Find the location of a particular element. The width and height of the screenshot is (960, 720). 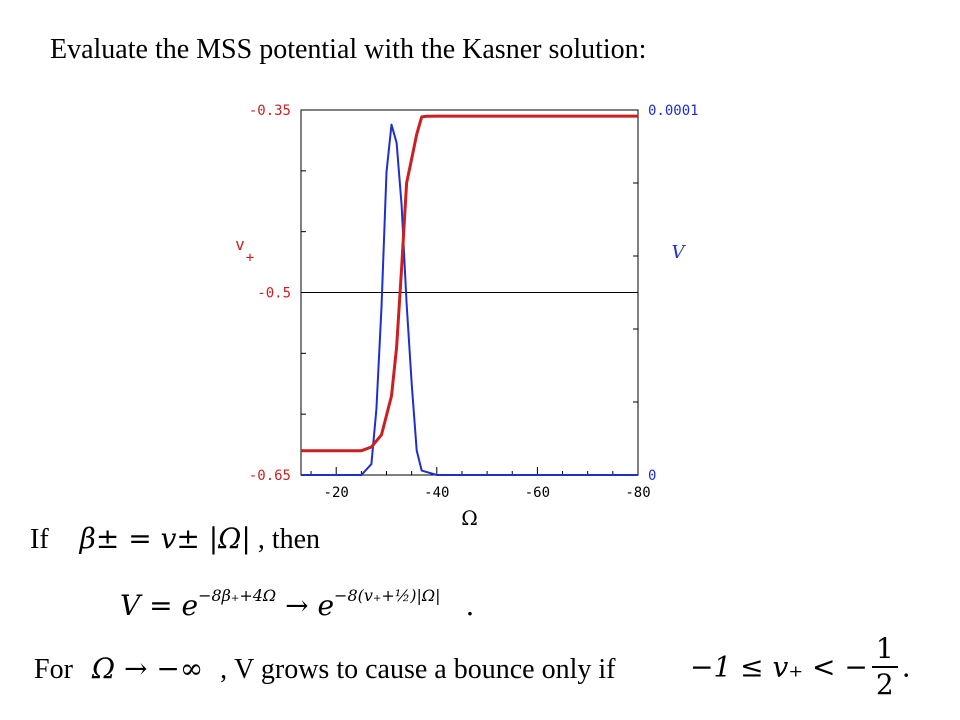

x-tick-label: -20 is located at coordinates (336, 493).